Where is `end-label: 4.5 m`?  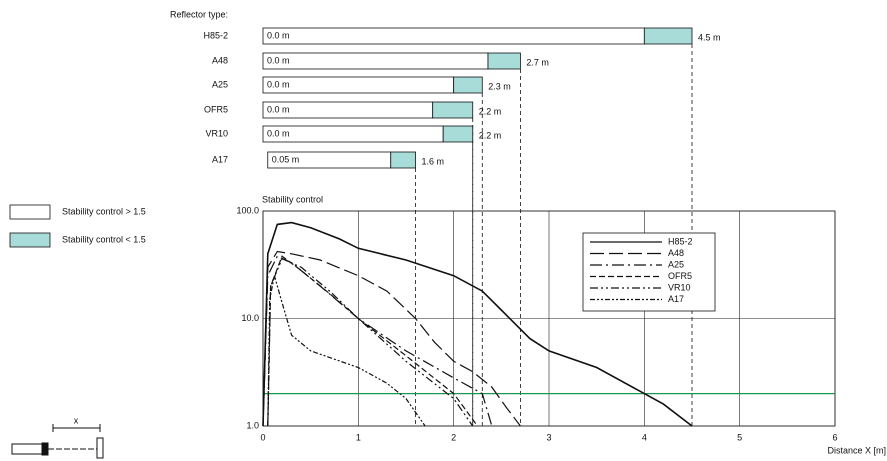 end-label: 4.5 m is located at coordinates (709, 37).